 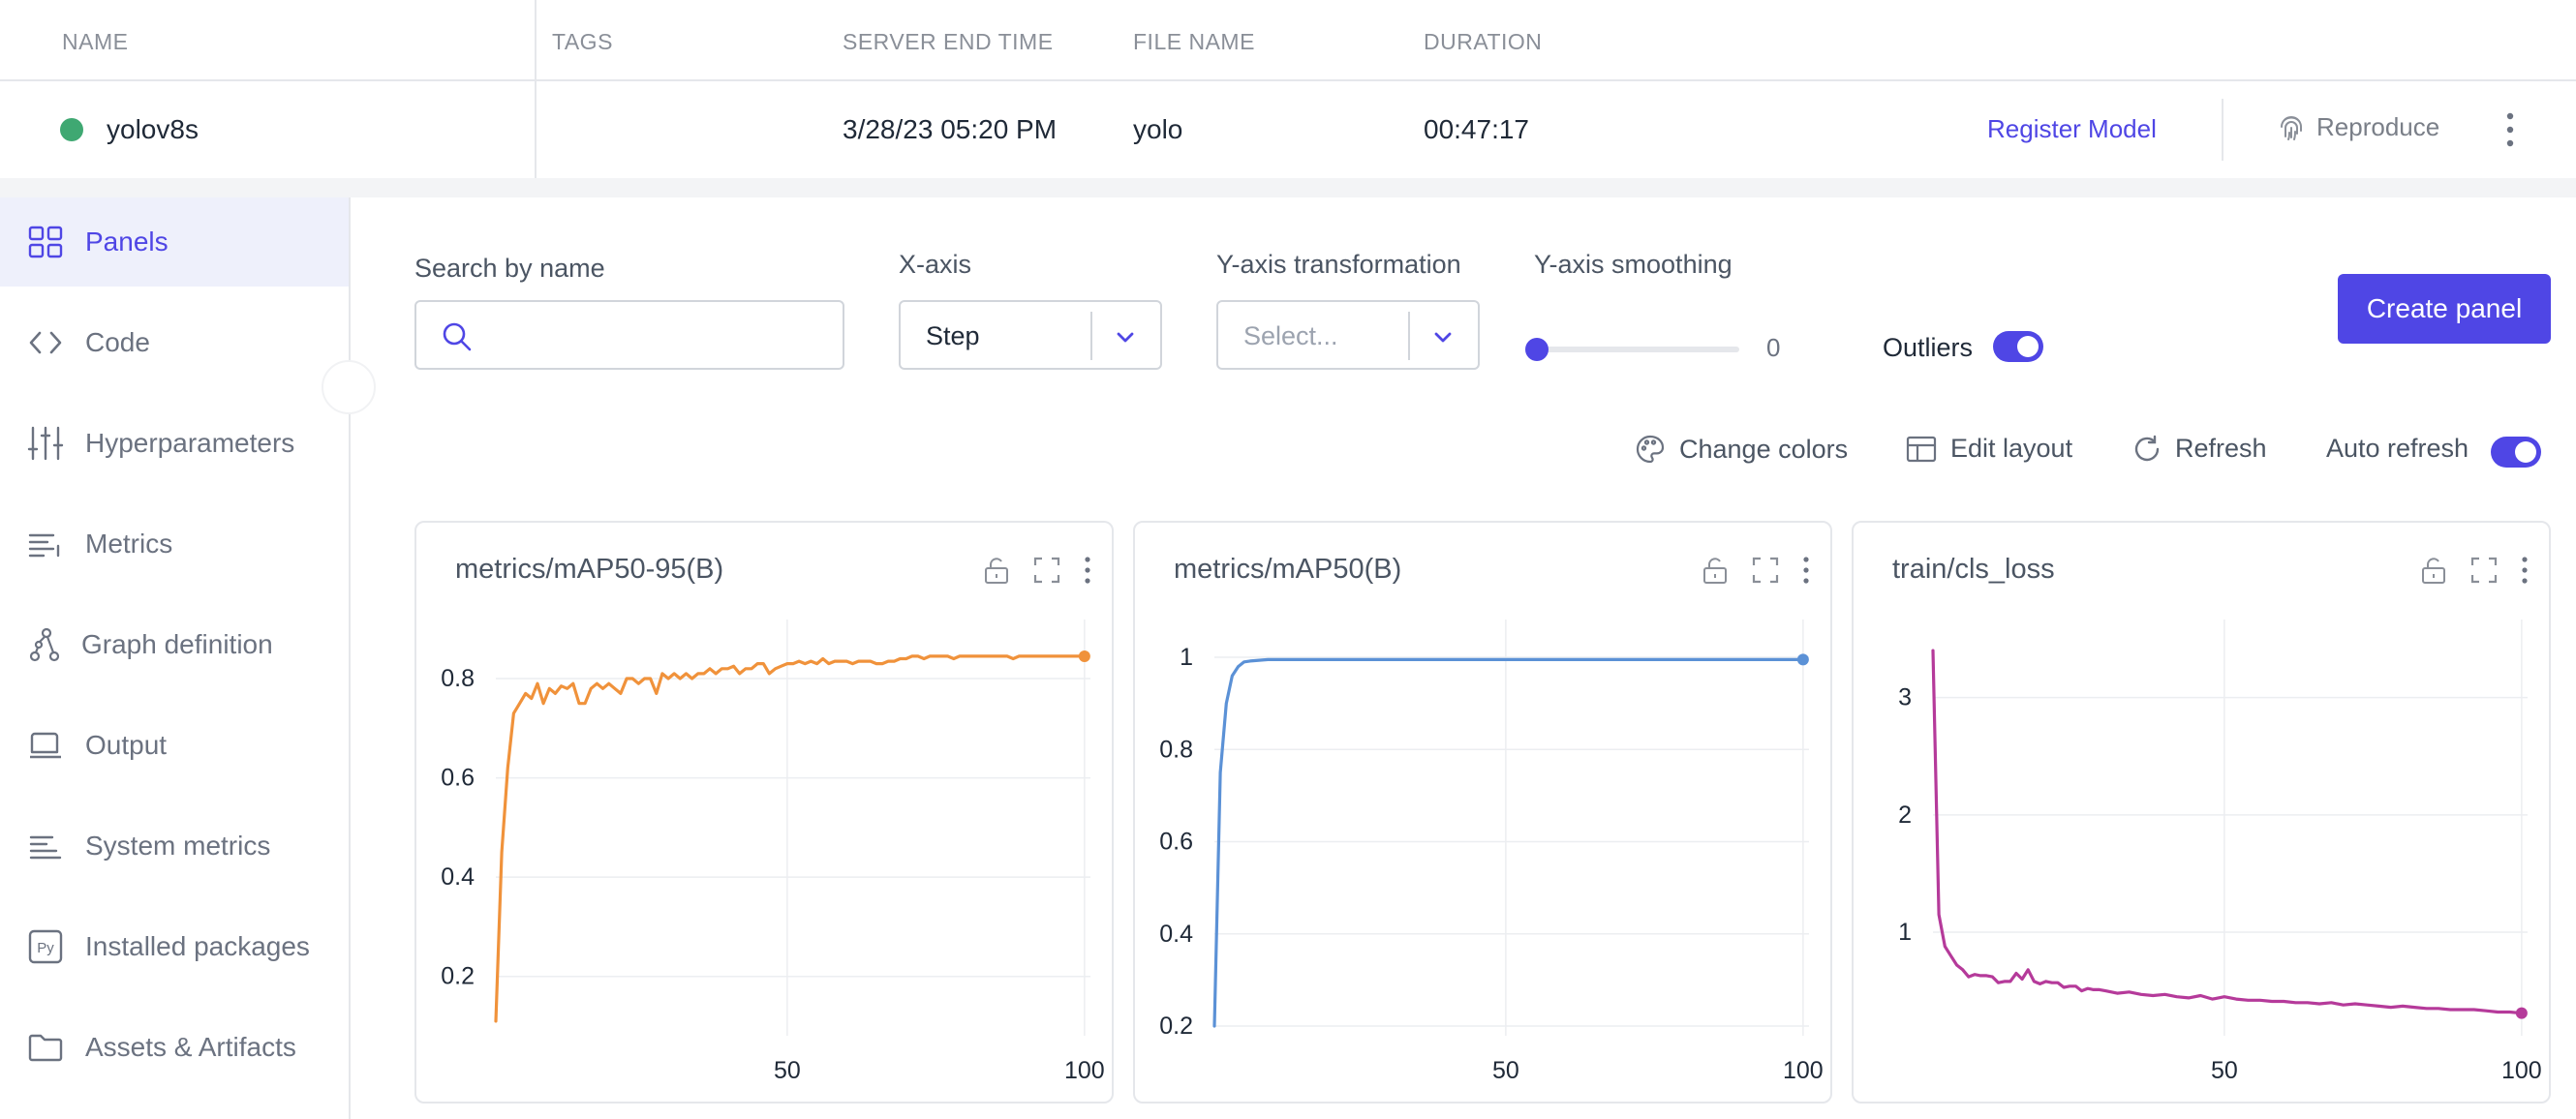 What do you see at coordinates (935, 264) in the screenshot?
I see `xaxis-label: X-axis` at bounding box center [935, 264].